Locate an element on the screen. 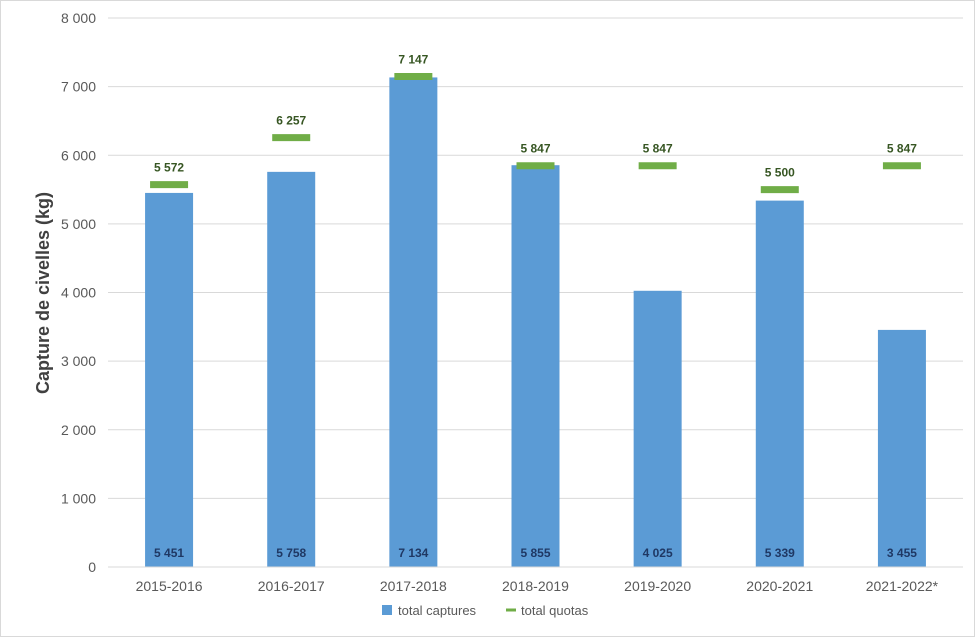 This screenshot has width=975, height=637. x-tick-label: 2020-2021 is located at coordinates (779, 586).